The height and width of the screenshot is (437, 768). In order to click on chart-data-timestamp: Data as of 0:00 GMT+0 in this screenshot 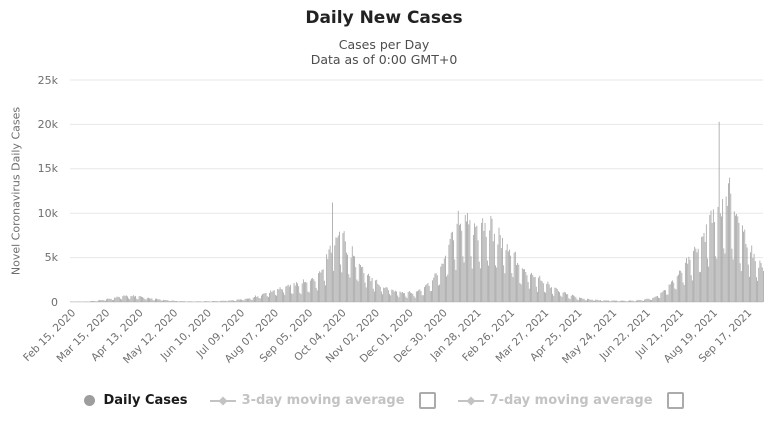, I will do `click(384, 59)`.